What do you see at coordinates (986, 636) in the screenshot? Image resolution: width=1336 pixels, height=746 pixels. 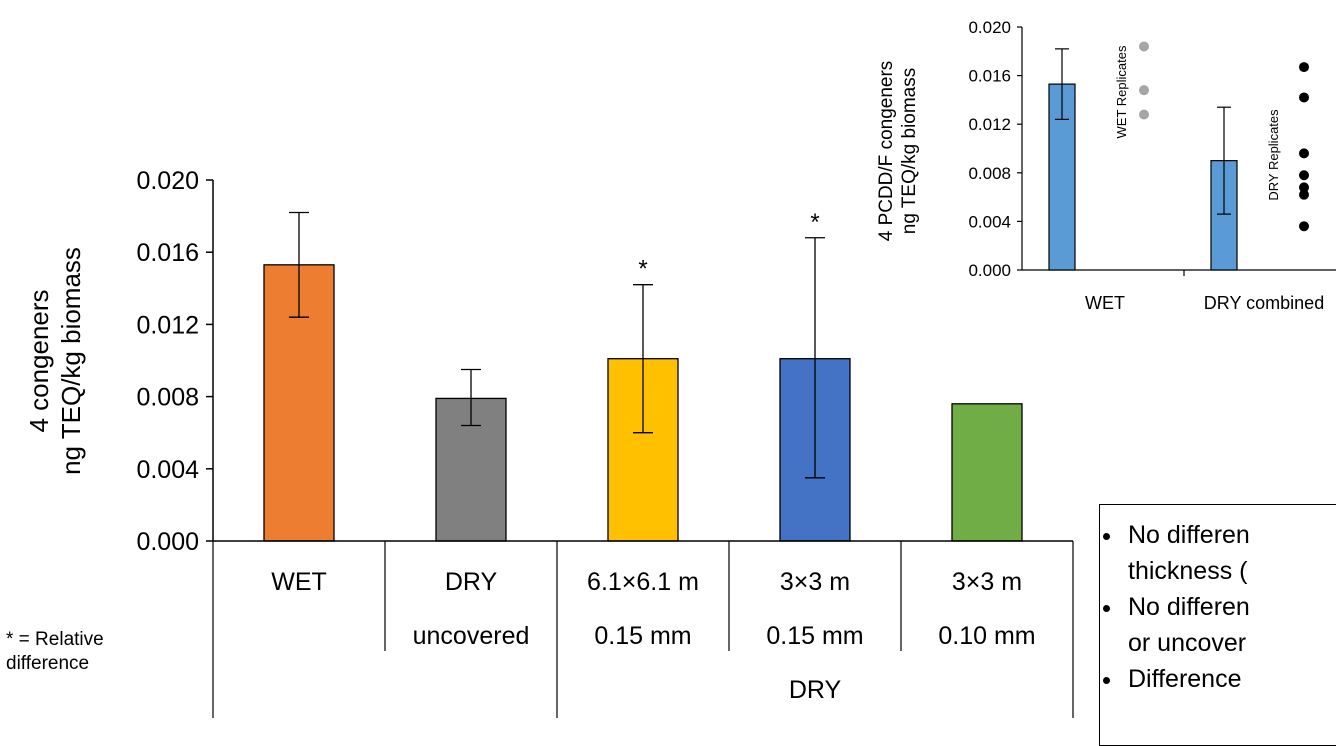 I see `category-row2-4: 0.10 mm` at bounding box center [986, 636].